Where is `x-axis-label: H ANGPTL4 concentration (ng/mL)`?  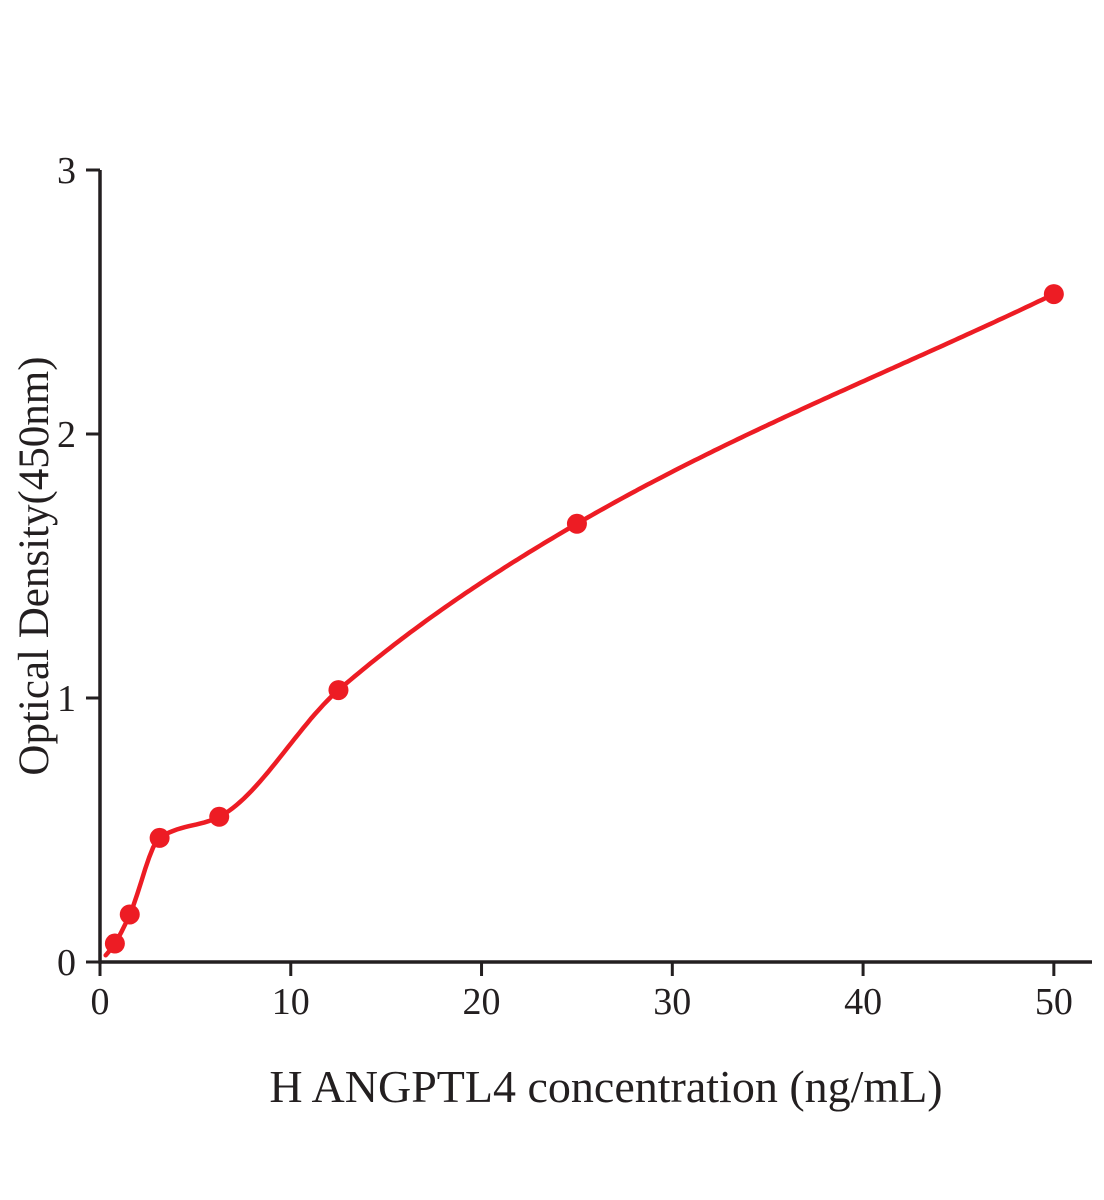
x-axis-label: H ANGPTL4 concentration (ng/mL) is located at coordinates (606, 1086).